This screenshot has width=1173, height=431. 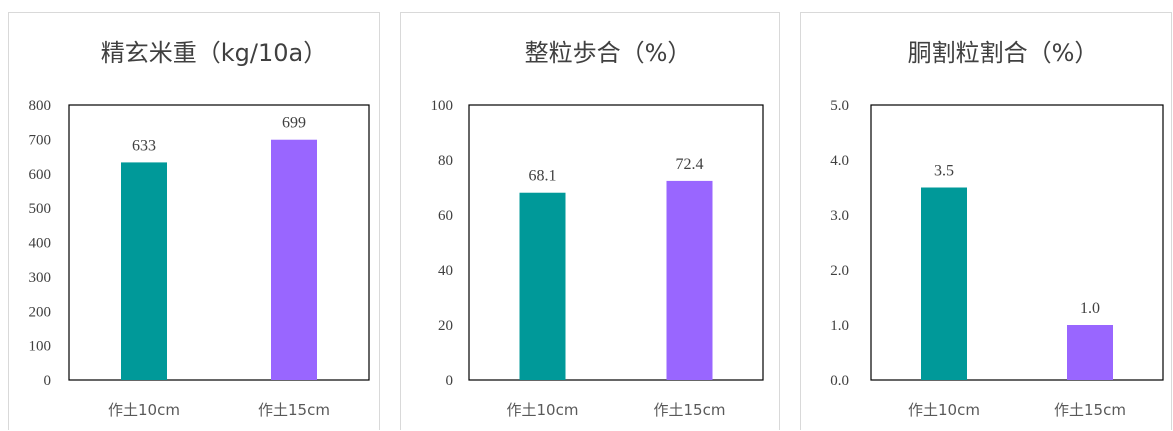 I want to click on data-label: 1.0, so click(x=1090, y=308).